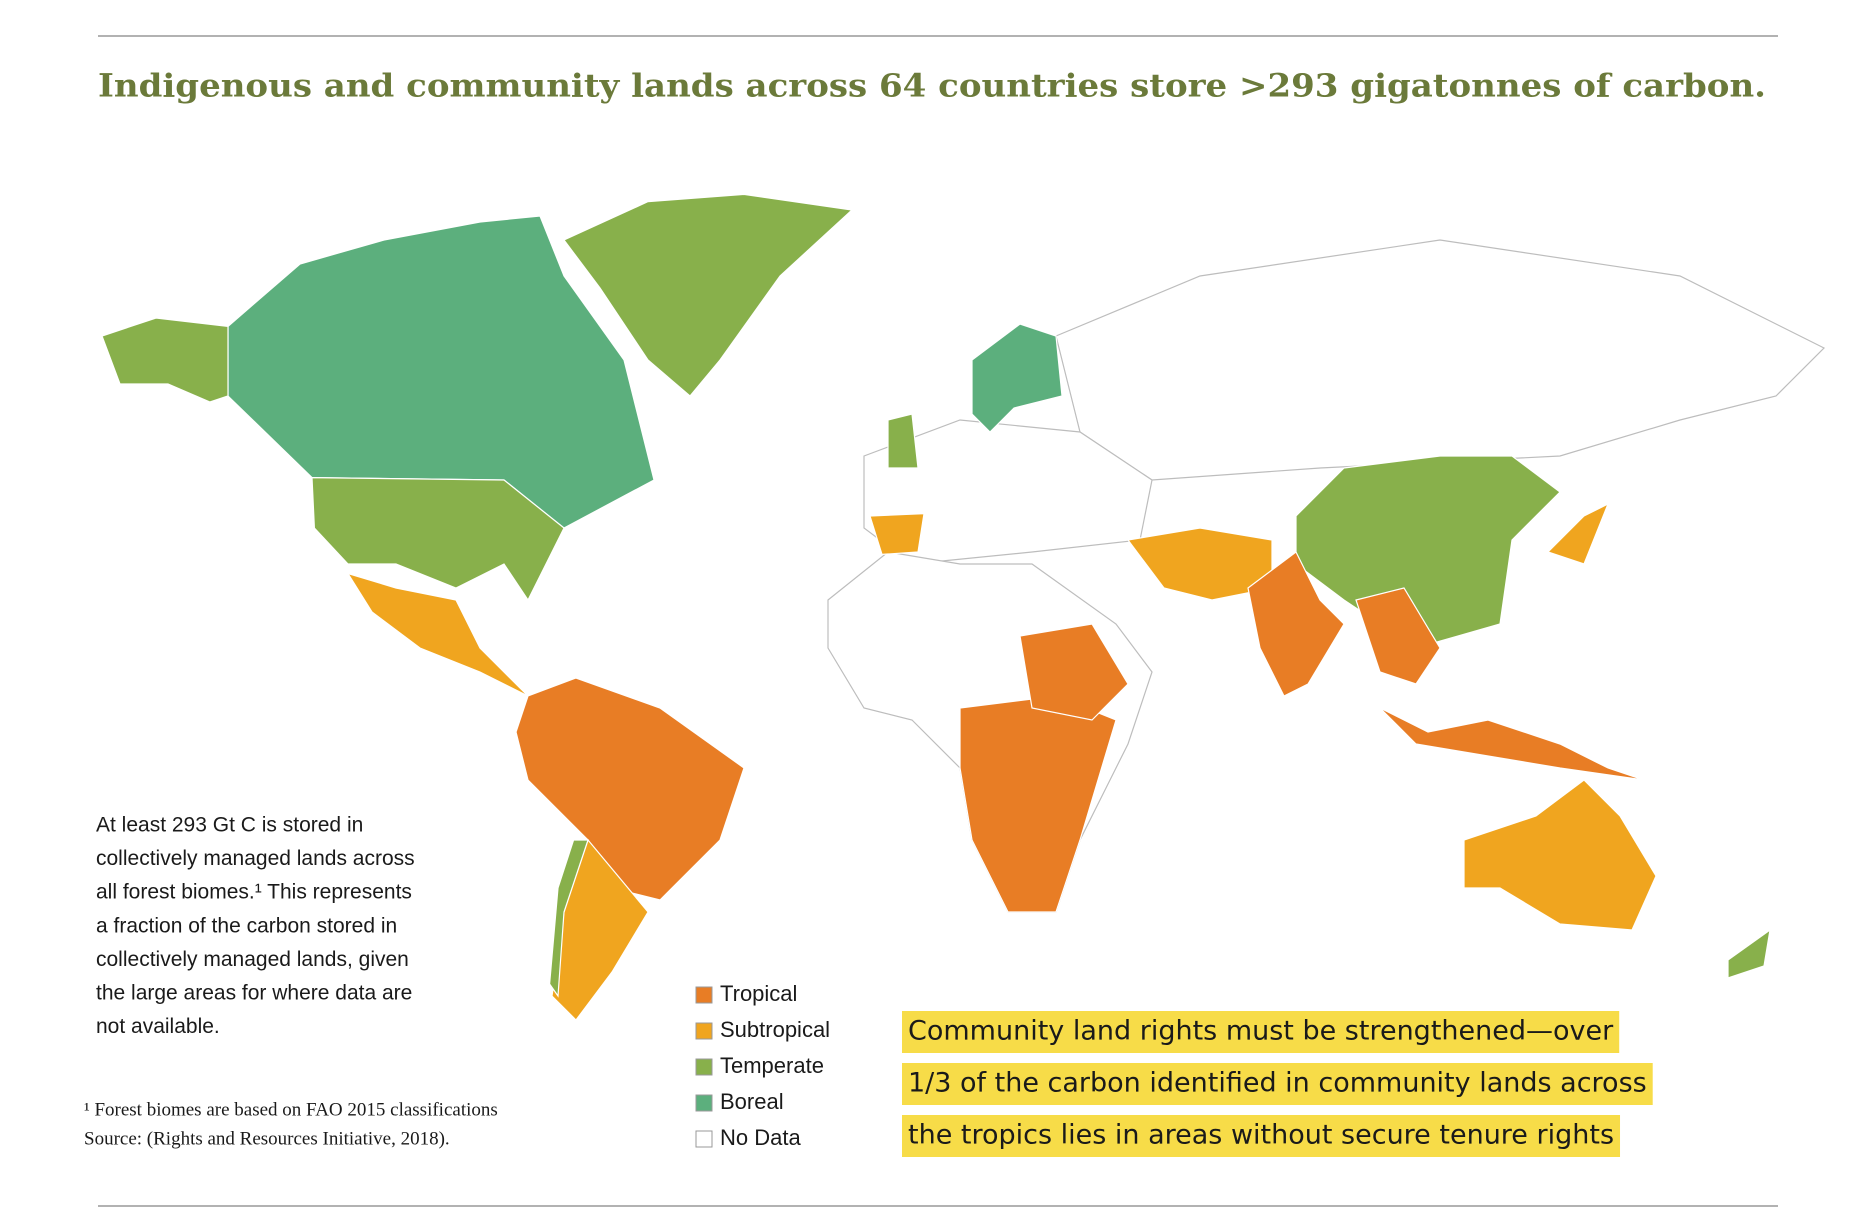 The height and width of the screenshot is (1230, 1860). What do you see at coordinates (229, 825) in the screenshot?
I see `body-line: At least 293 Gt C is stored in` at bounding box center [229, 825].